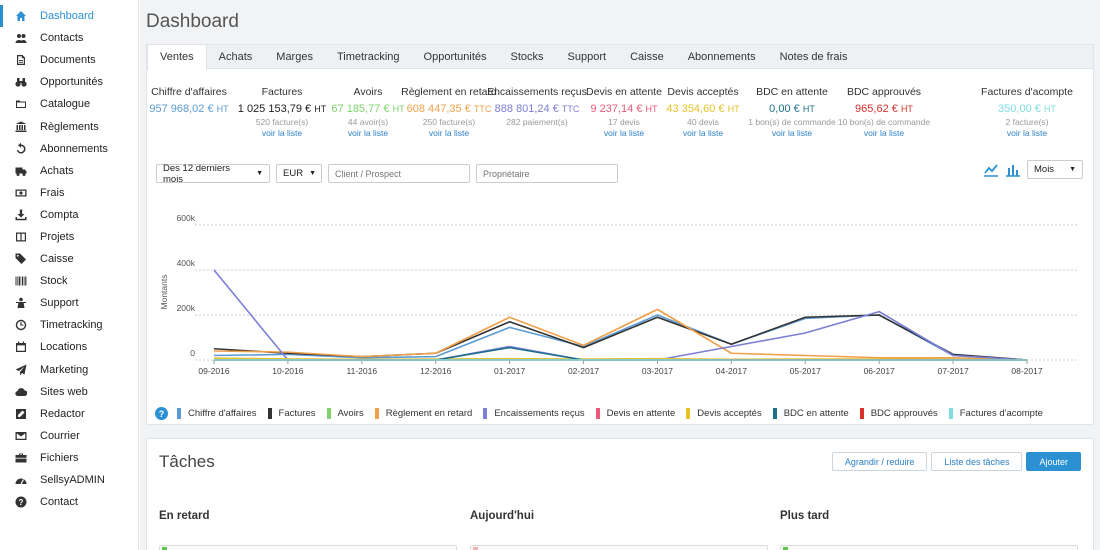 This screenshot has height=550, width=1100. Describe the element at coordinates (291, 413) in the screenshot. I see `legend-item: Factures` at that location.